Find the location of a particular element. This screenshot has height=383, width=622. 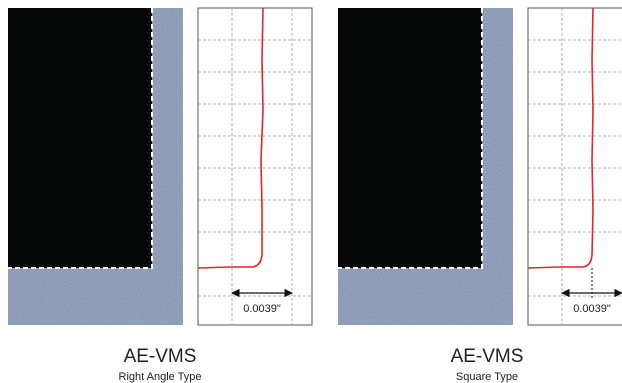

profile-box is located at coordinates (574, 166).